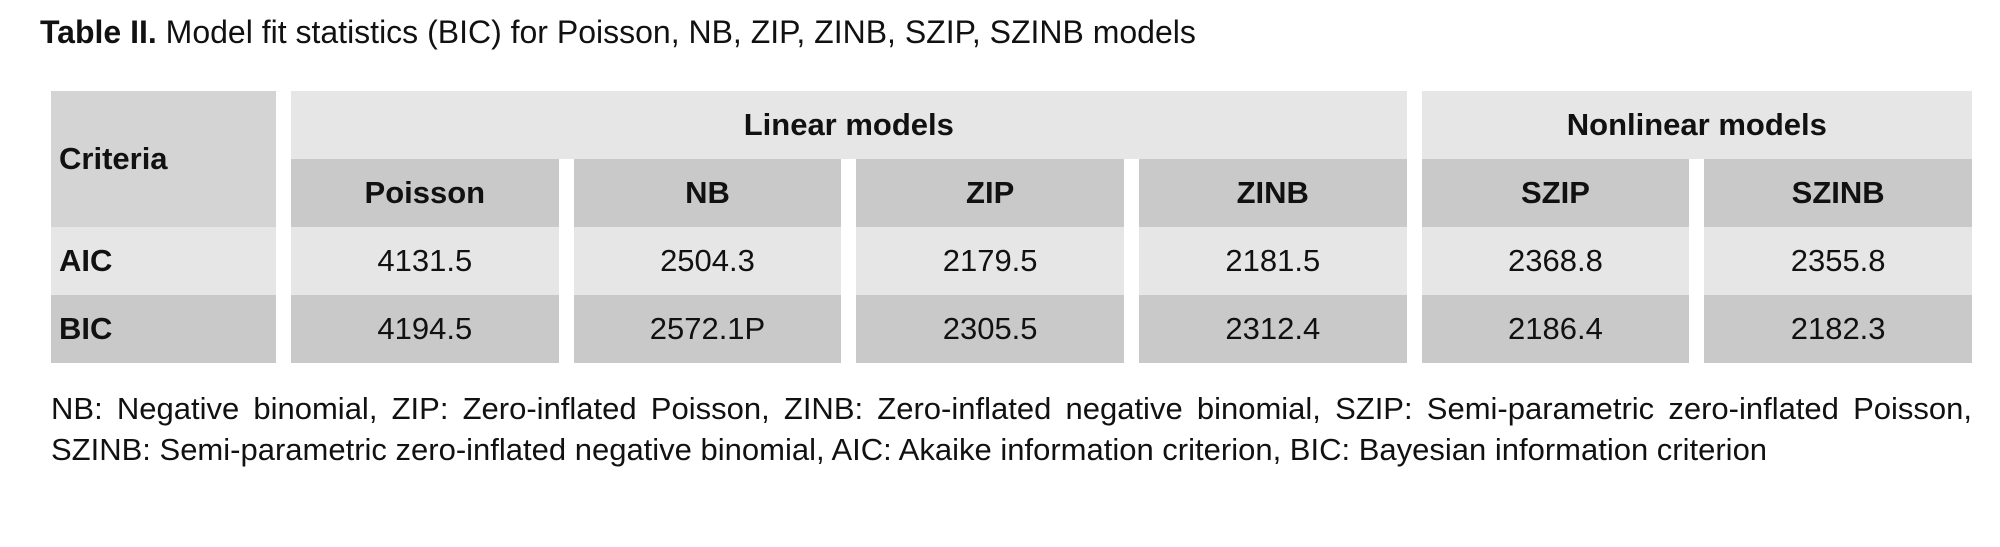 Image resolution: width=2000 pixels, height=547 pixels. I want to click on data-row: AIC 4131.5 2504.3 2179.5 2181.5 2368.8 2355.8, so click(1011, 261).